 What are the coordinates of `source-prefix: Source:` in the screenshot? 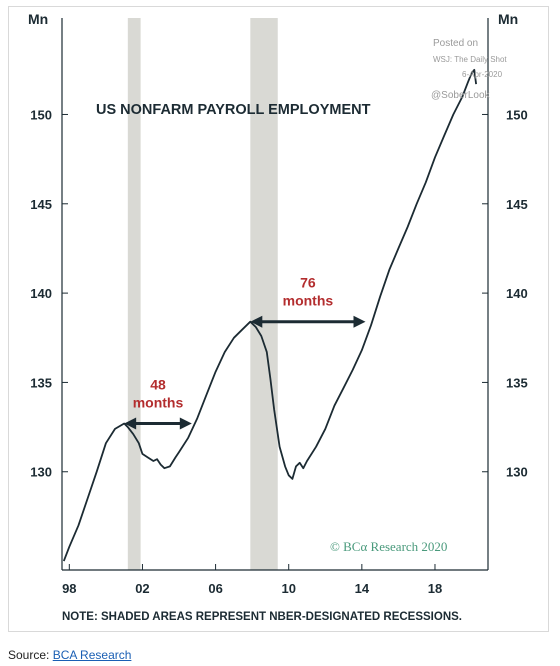 It's located at (30, 655).